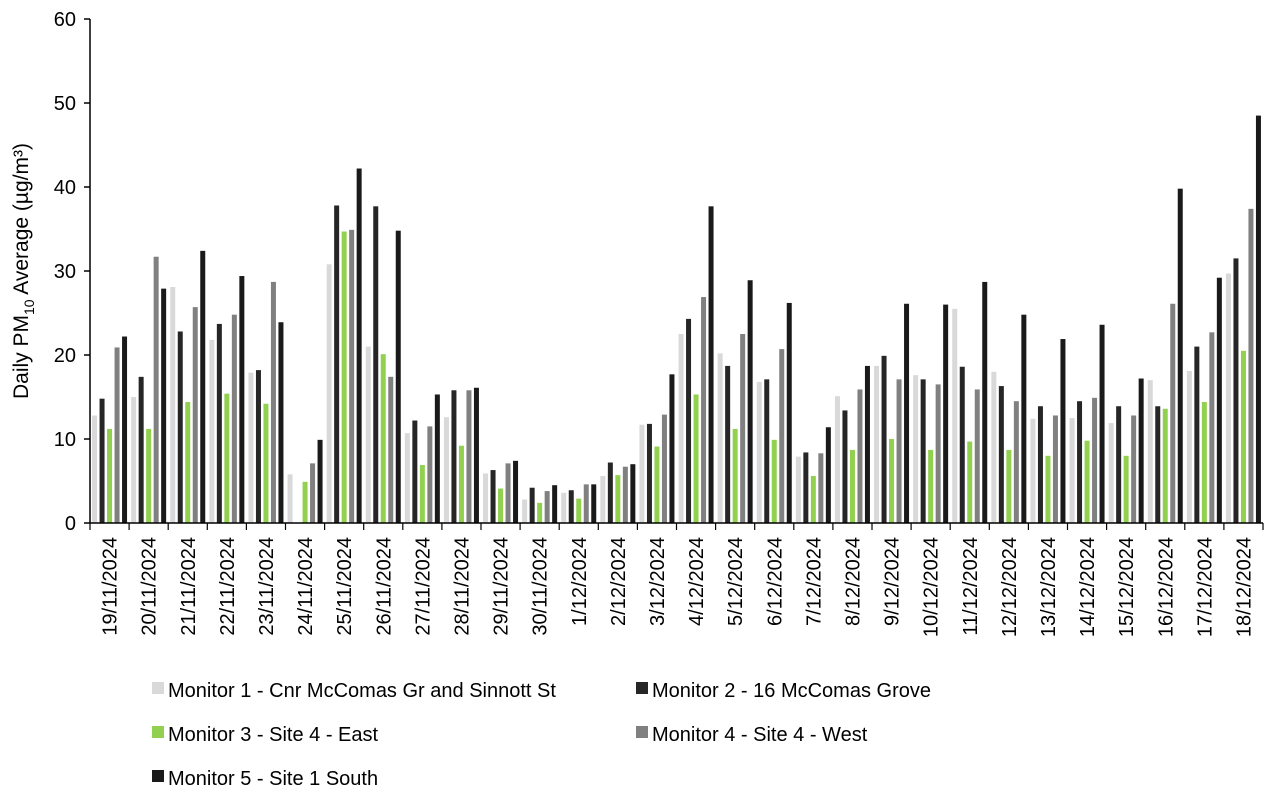 The image size is (1264, 796). Describe the element at coordinates (1166, 587) in the screenshot. I see `x-tick-label: 16/12/2024` at that location.